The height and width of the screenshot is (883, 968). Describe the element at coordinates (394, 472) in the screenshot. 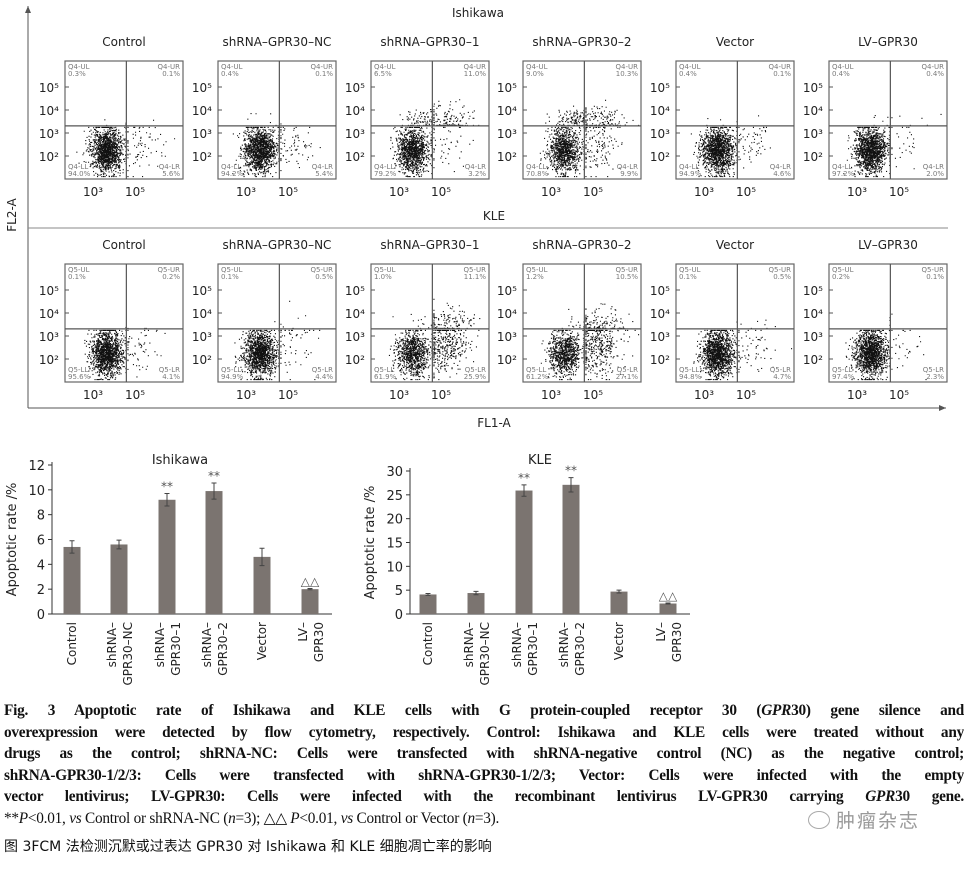

I see `y-tick-label: 30` at that location.